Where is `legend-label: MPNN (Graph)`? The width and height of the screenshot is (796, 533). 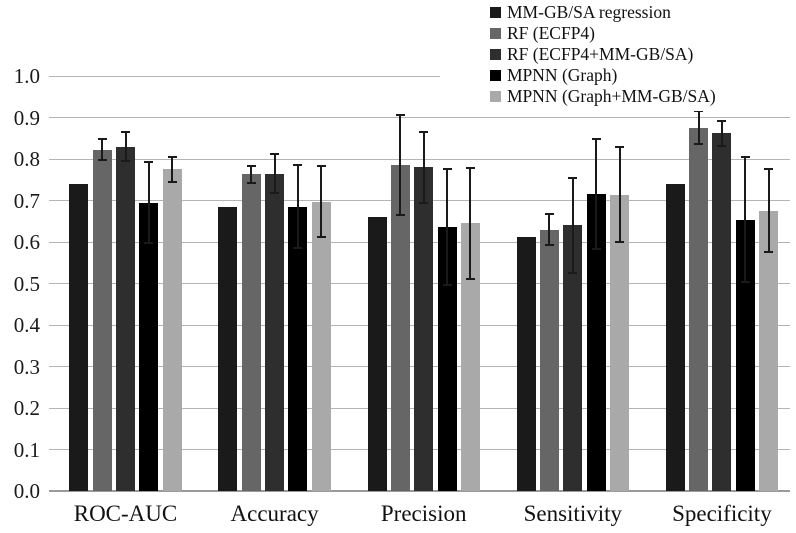
legend-label: MPNN (Graph) is located at coordinates (562, 75).